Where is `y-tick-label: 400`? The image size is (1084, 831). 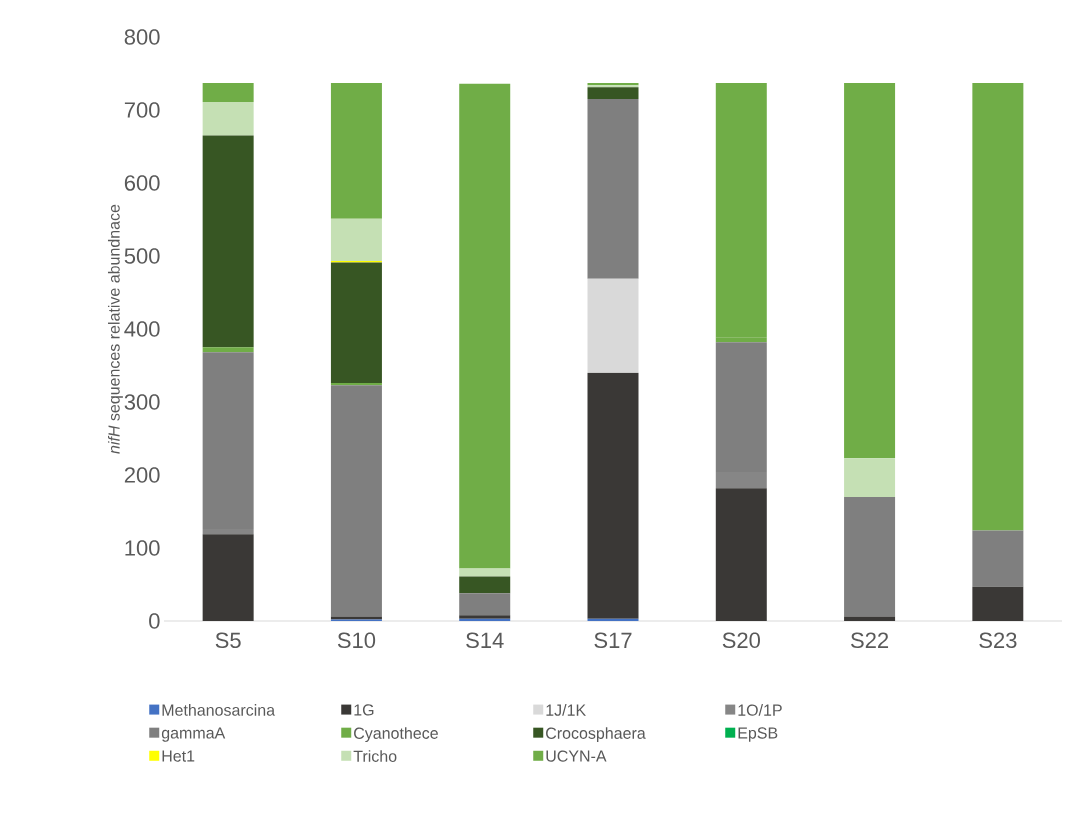
y-tick-label: 400 is located at coordinates (142, 329).